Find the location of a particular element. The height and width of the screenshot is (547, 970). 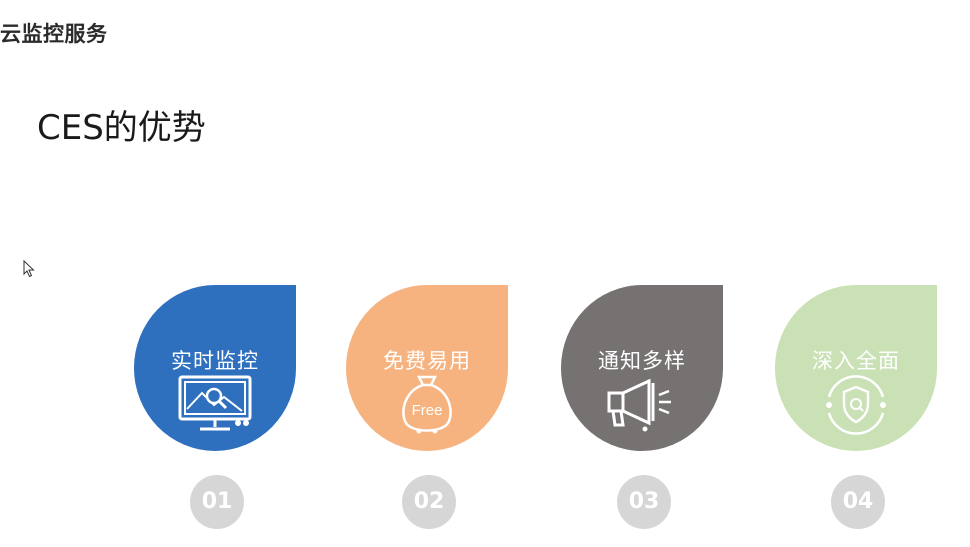

shield-icon is located at coordinates (856, 405).